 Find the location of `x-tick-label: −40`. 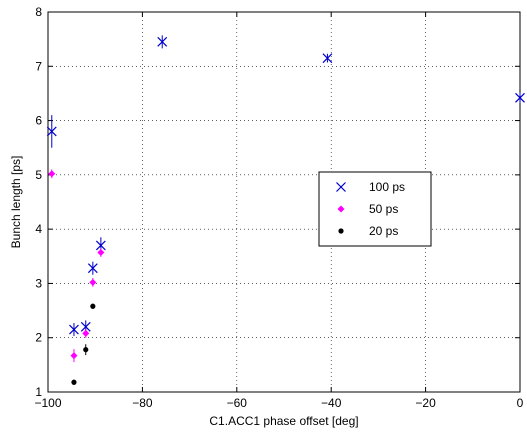

x-tick-label: −40 is located at coordinates (331, 403).